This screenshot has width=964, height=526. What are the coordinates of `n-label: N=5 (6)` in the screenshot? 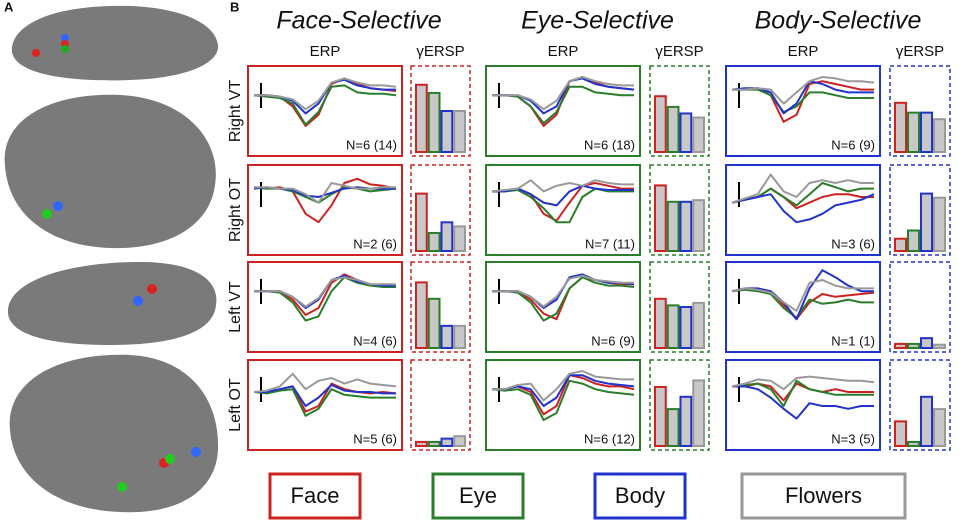 It's located at (375, 438).